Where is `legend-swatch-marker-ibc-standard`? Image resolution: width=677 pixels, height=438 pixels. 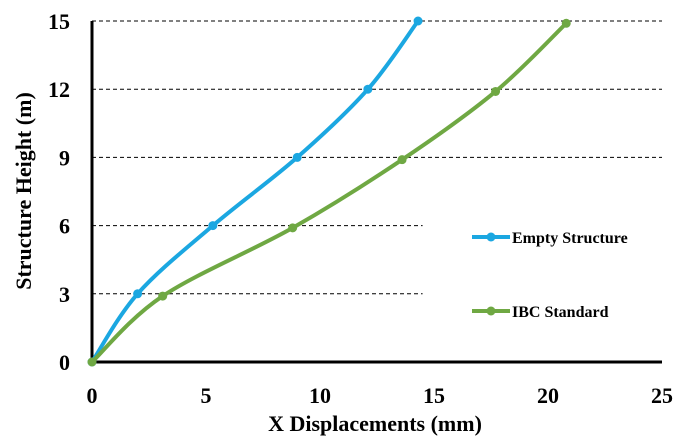
legend-swatch-marker-ibc-standard is located at coordinates (491, 311).